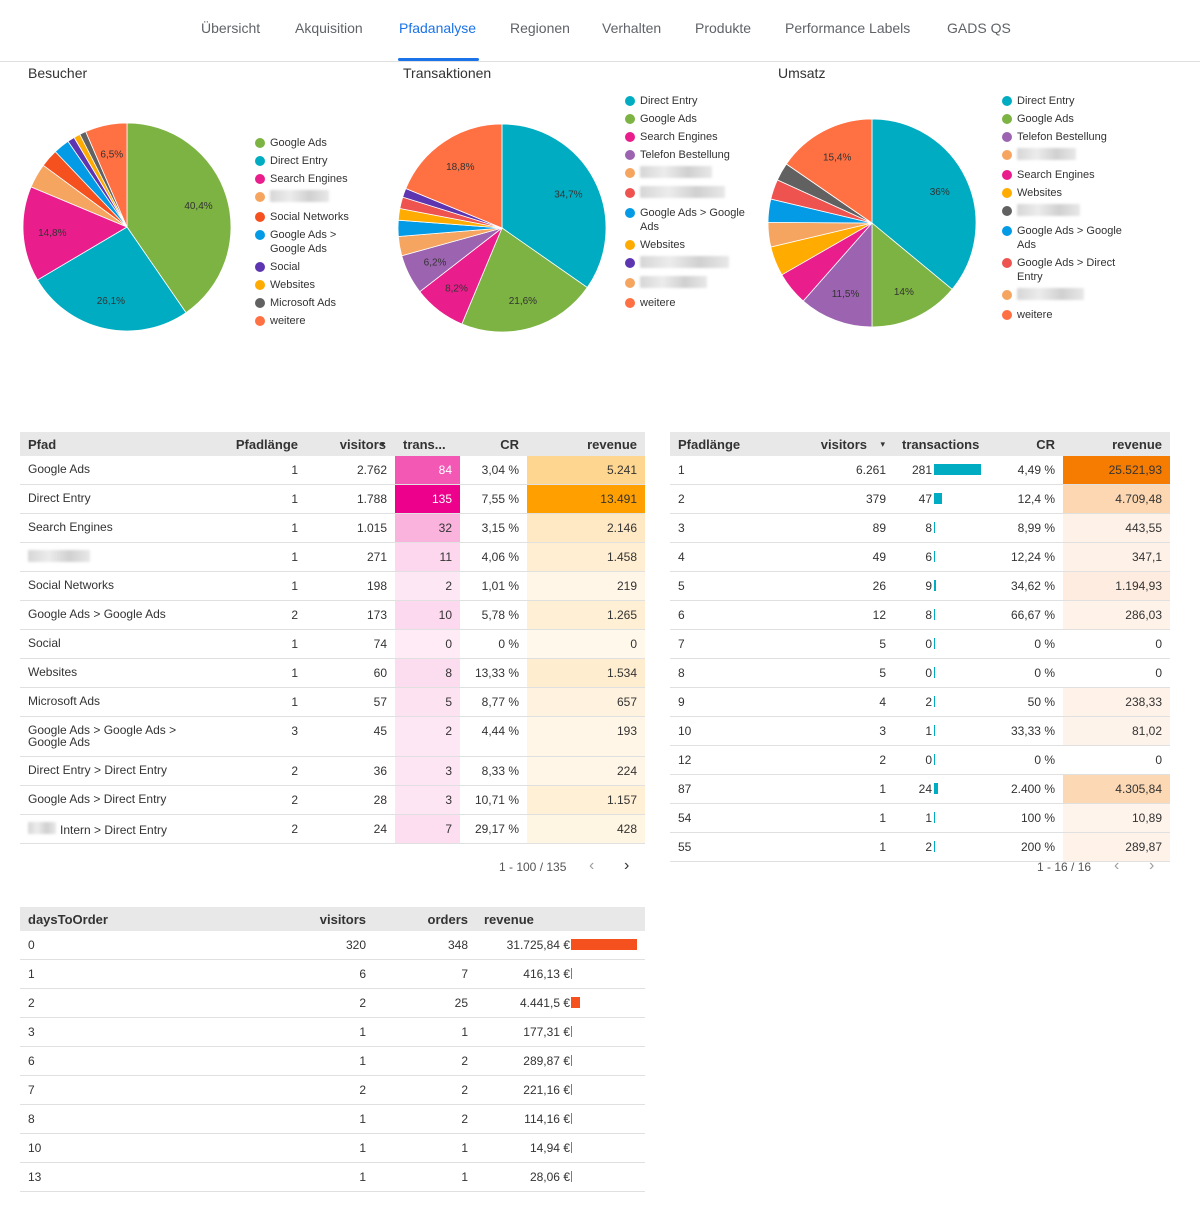 The image size is (1200, 1209). What do you see at coordinates (685, 137) in the screenshot?
I see `transaktionen-legend-item: Search Engines` at bounding box center [685, 137].